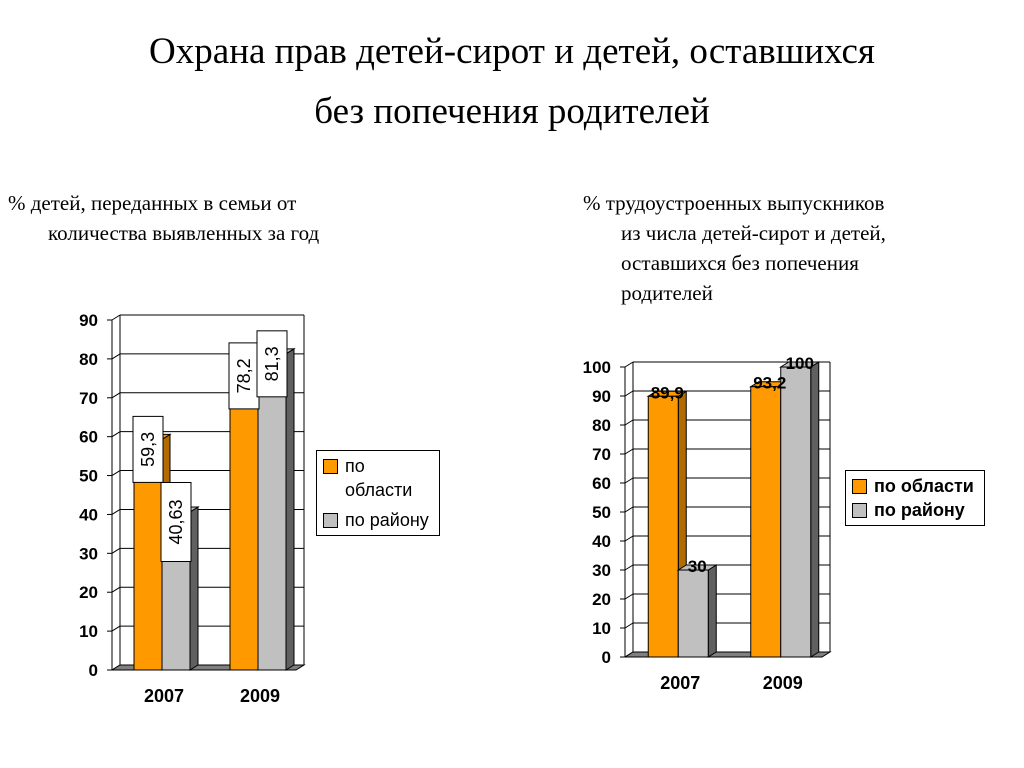 This screenshot has height=768, width=1024. What do you see at coordinates (667, 392) in the screenshot?
I see `data-label: 89,9` at bounding box center [667, 392].